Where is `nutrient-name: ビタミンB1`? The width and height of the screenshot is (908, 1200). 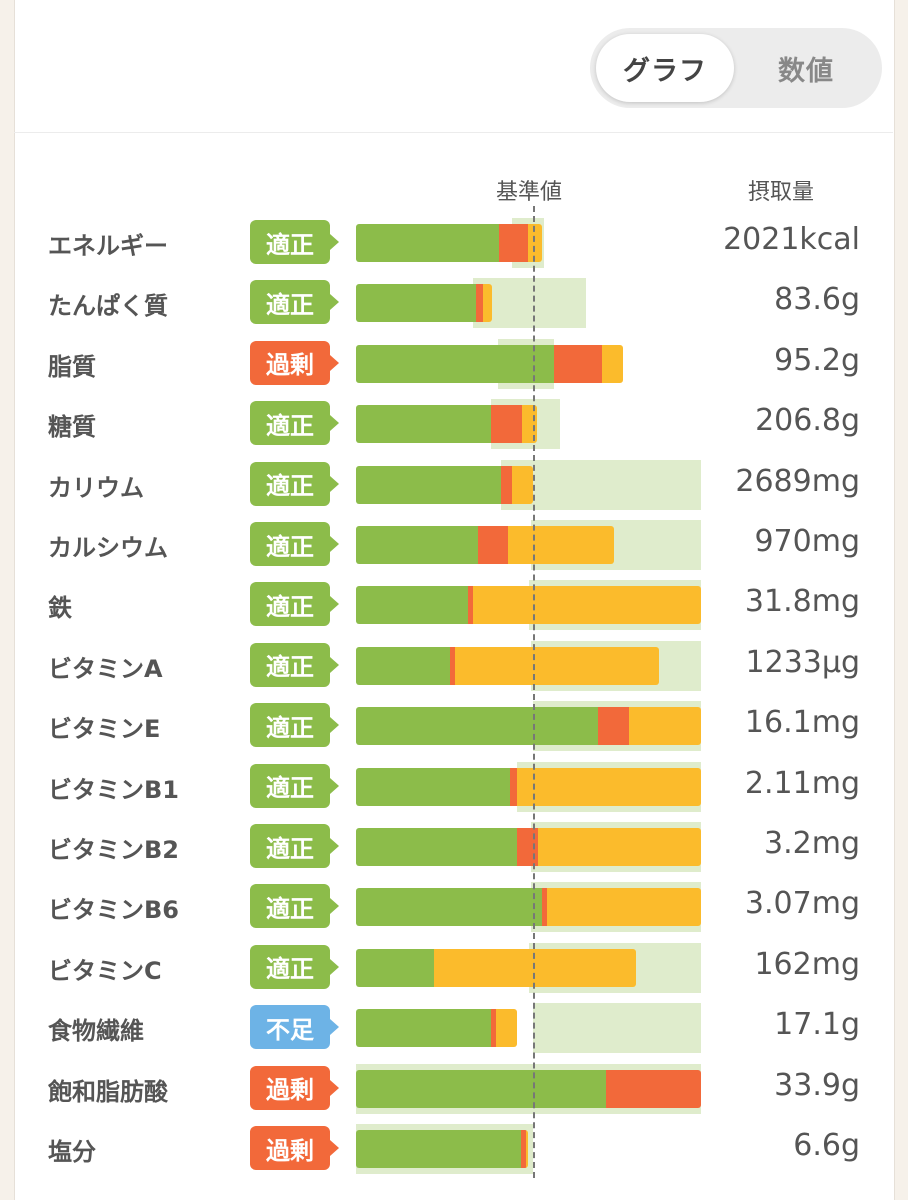
nutrient-name: ビタミンB1 is located at coordinates (113, 789).